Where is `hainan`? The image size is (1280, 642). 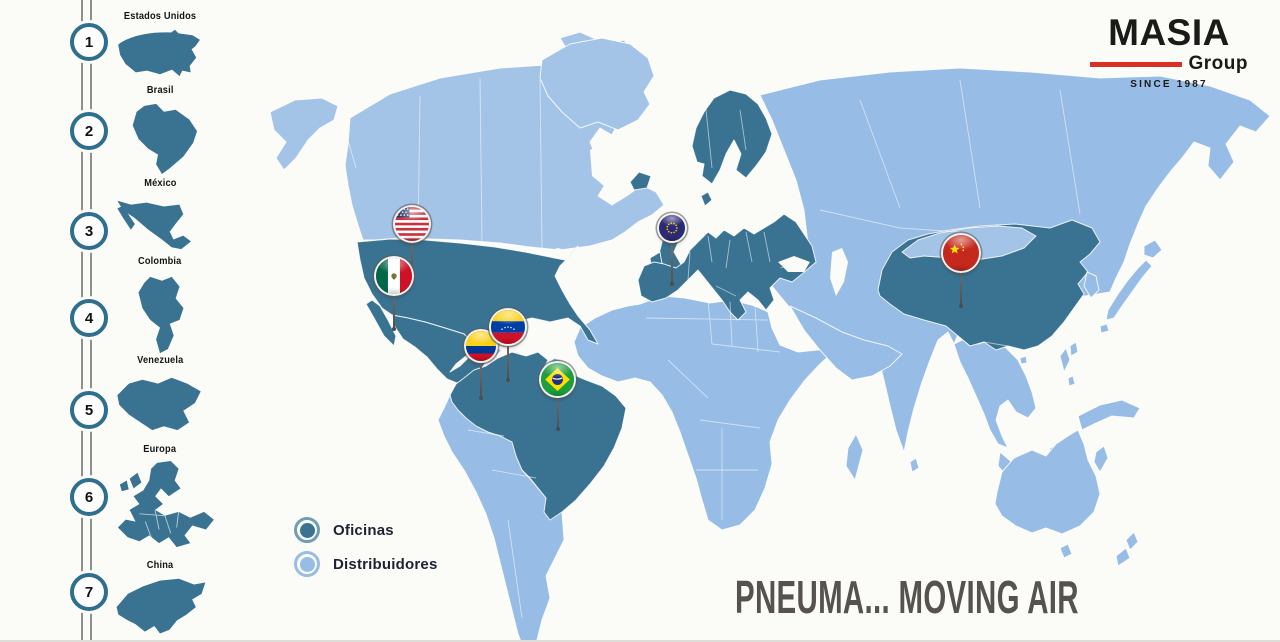
hainan is located at coordinates (1023, 360).